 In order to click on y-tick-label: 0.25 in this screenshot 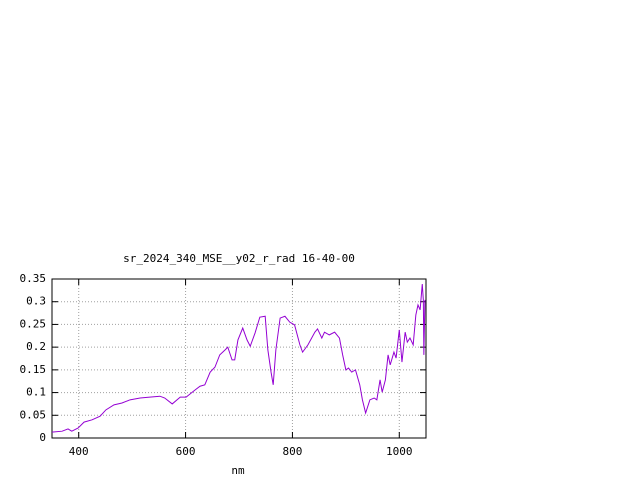, I will do `click(33, 323)`.